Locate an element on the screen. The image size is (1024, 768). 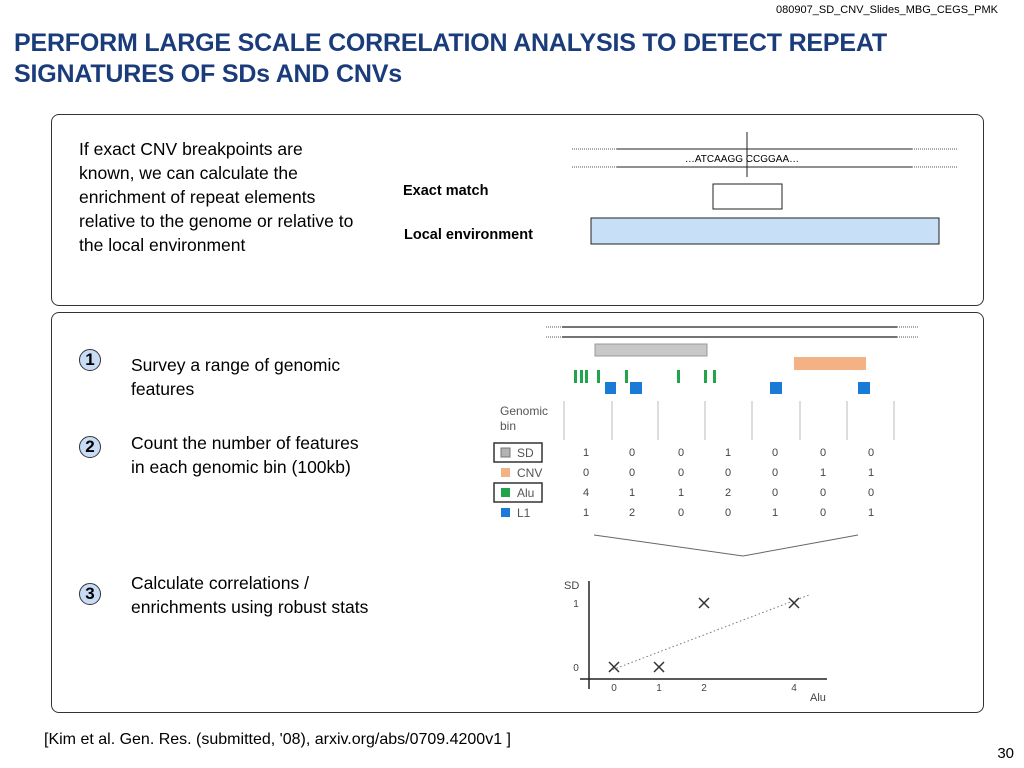
count-cell-cnv-6: 1 is located at coordinates (823, 473).